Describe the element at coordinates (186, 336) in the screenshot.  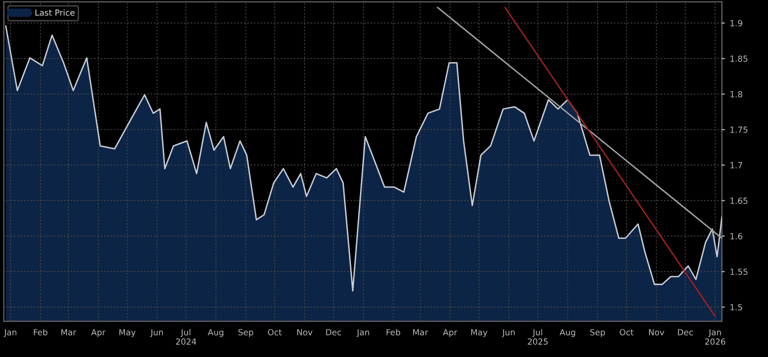
I see `x-tick-label: Jul 2024` at that location.